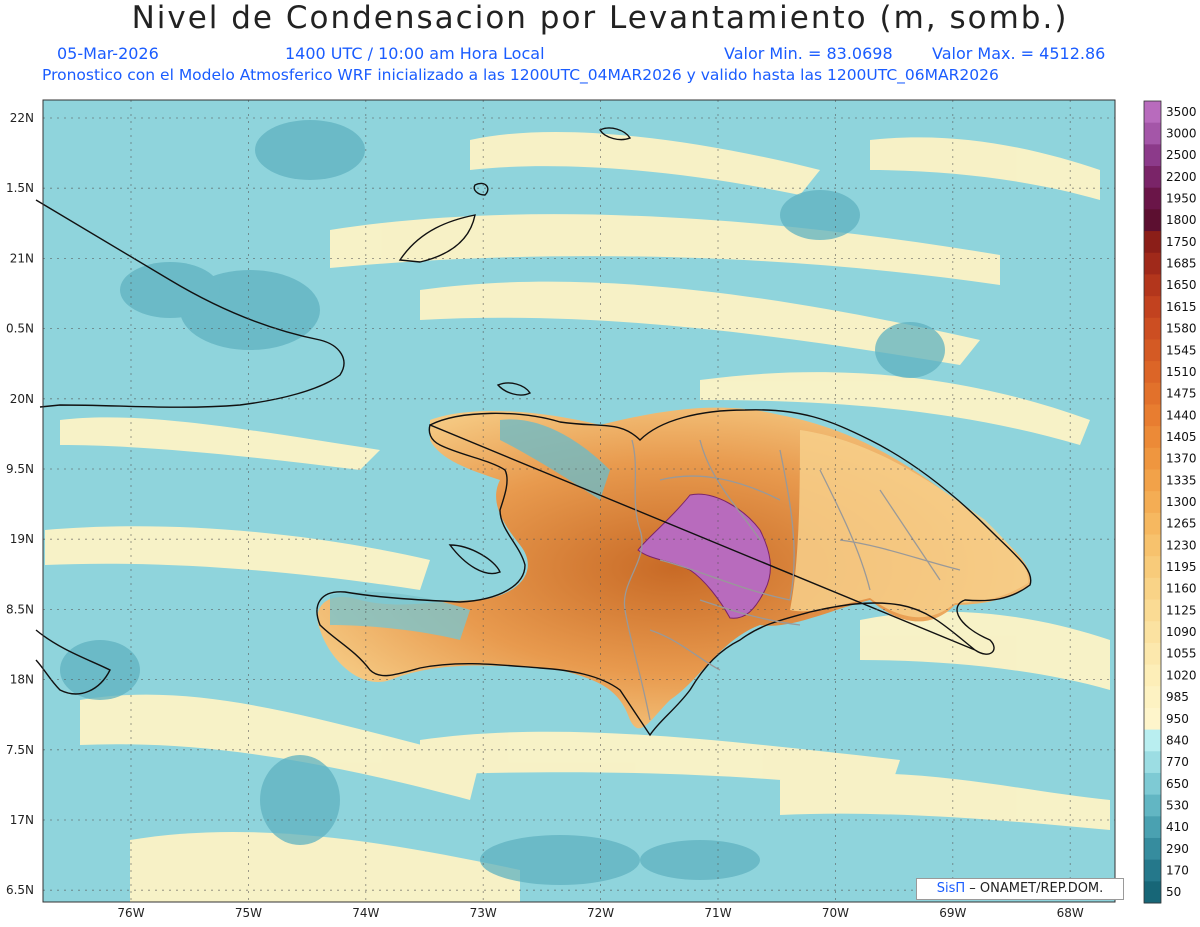 Image resolution: width=1200 pixels, height=927 pixels. I want to click on eastern-land-pale, so click(909, 524).